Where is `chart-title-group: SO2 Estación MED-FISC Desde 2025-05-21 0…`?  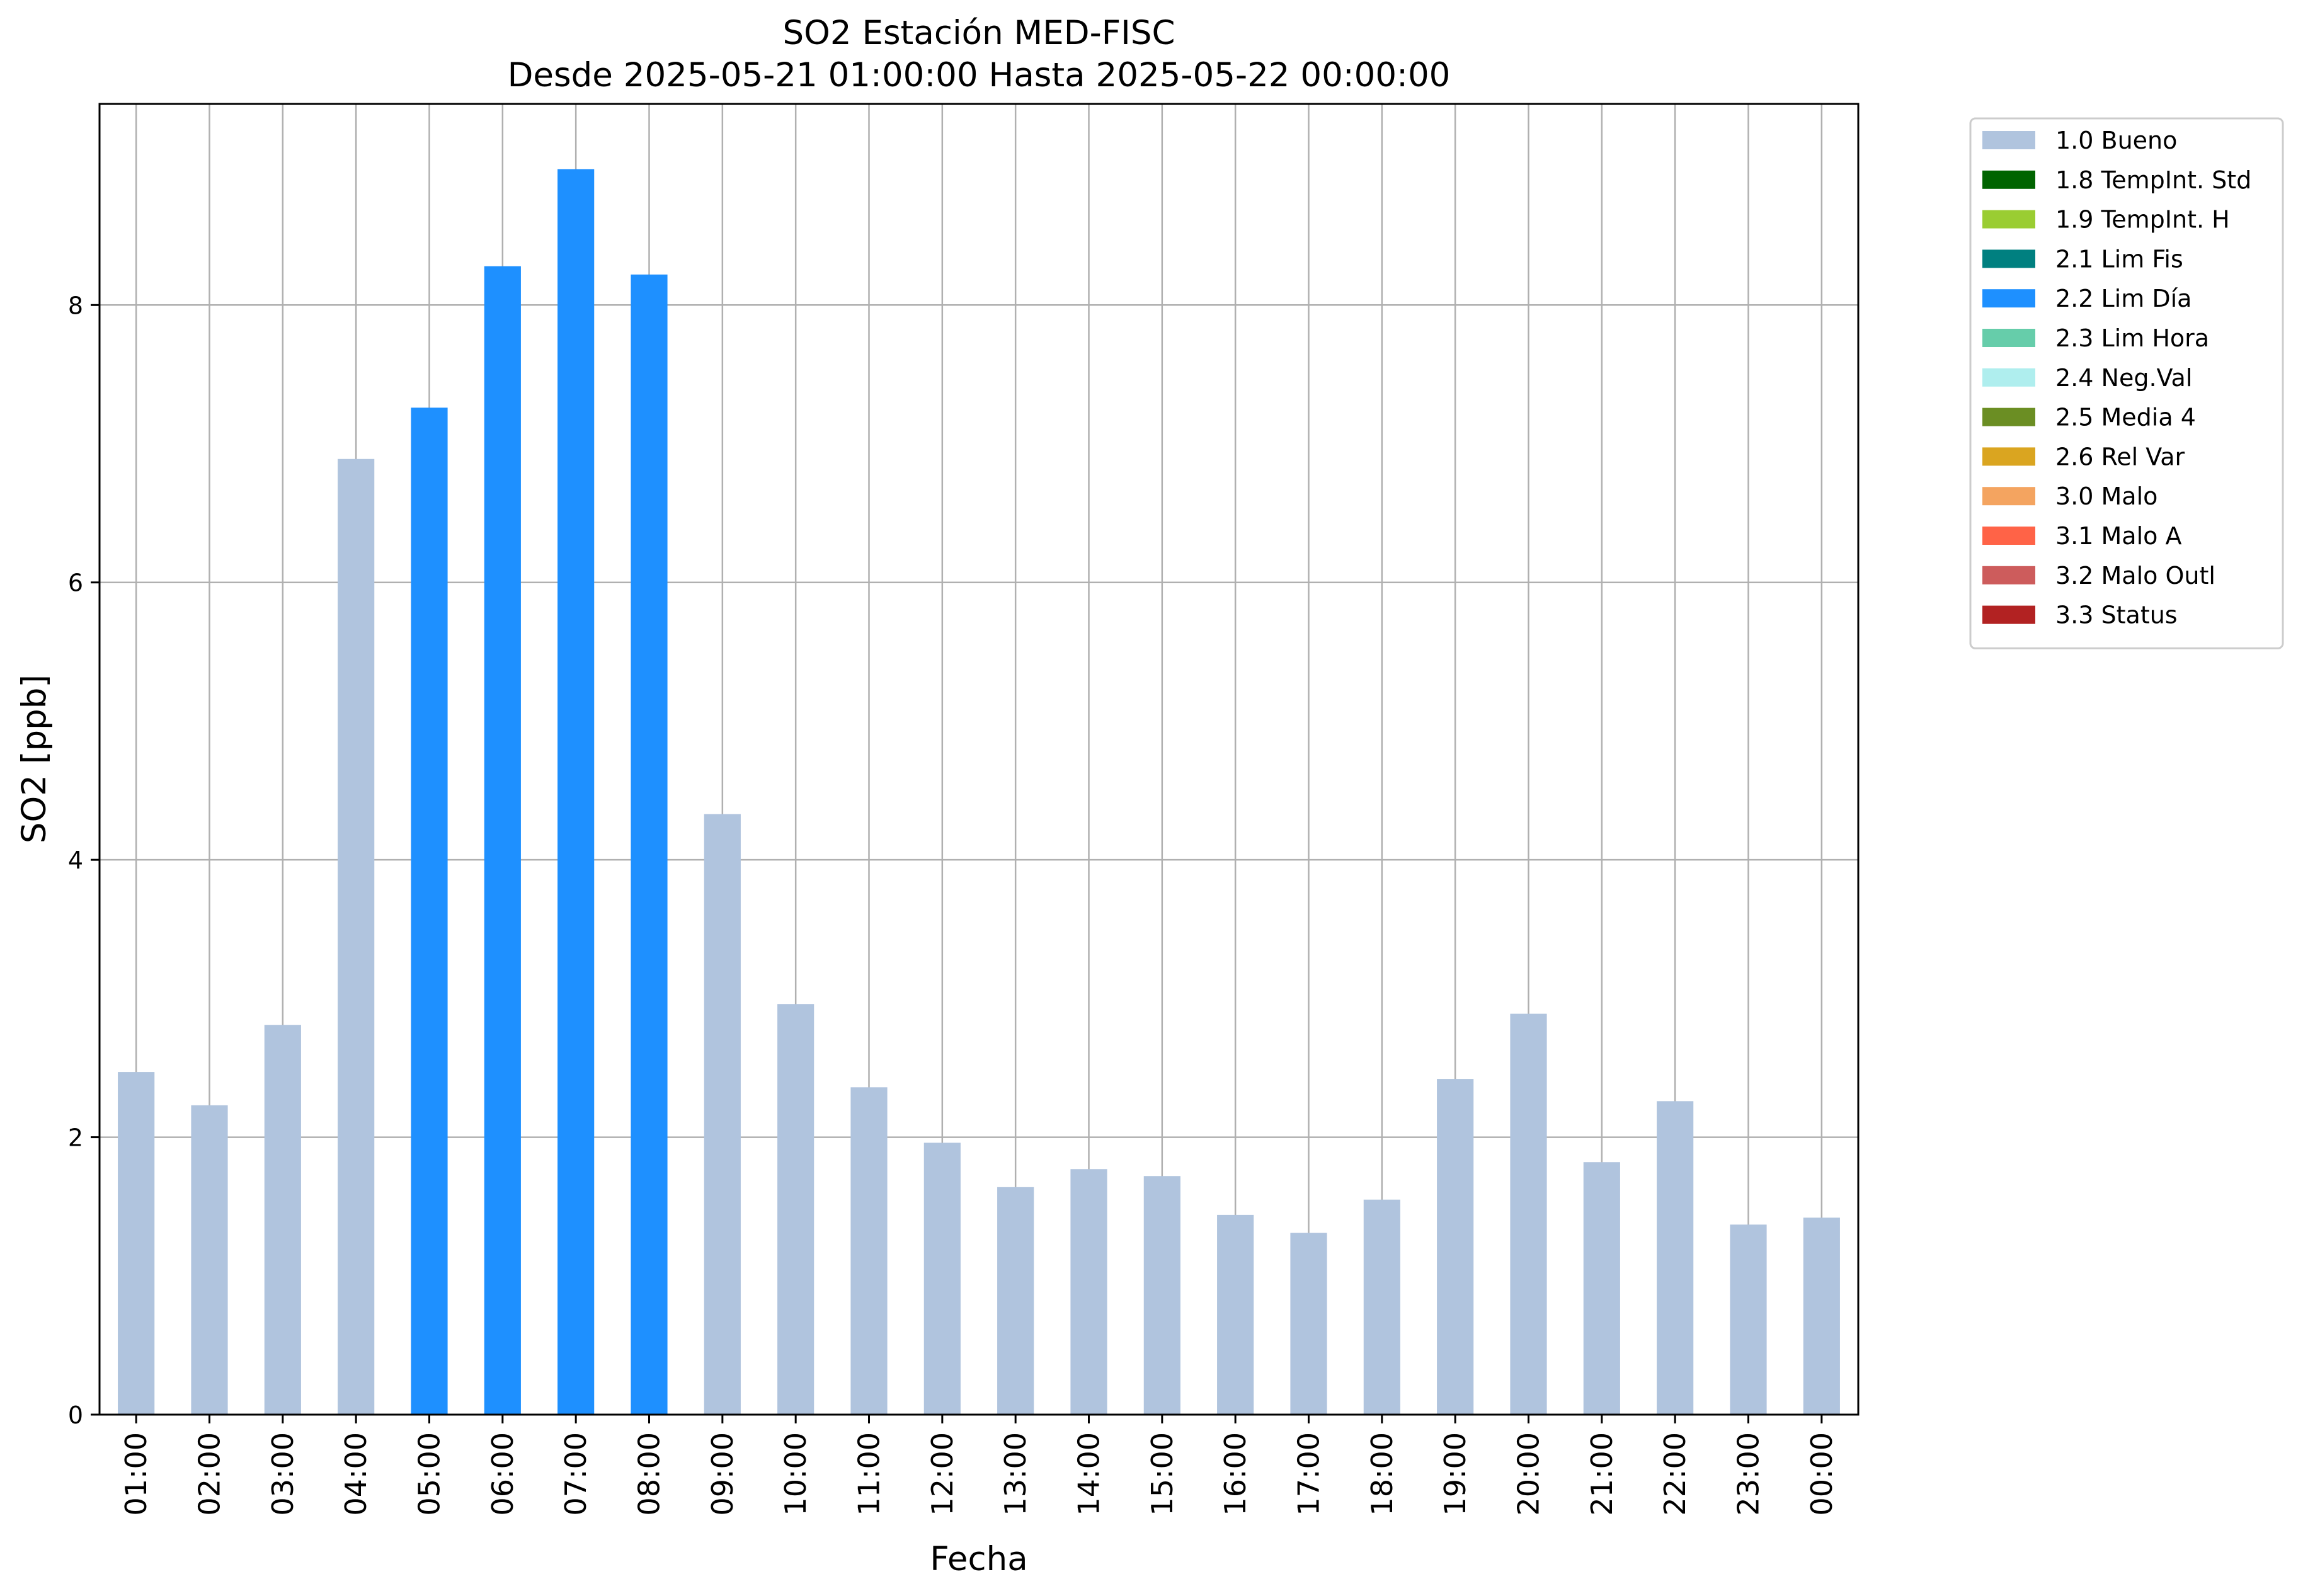 chart-title-group: SO2 Estación MED-FISC Desde 2025-05-21 0… is located at coordinates (980, 54).